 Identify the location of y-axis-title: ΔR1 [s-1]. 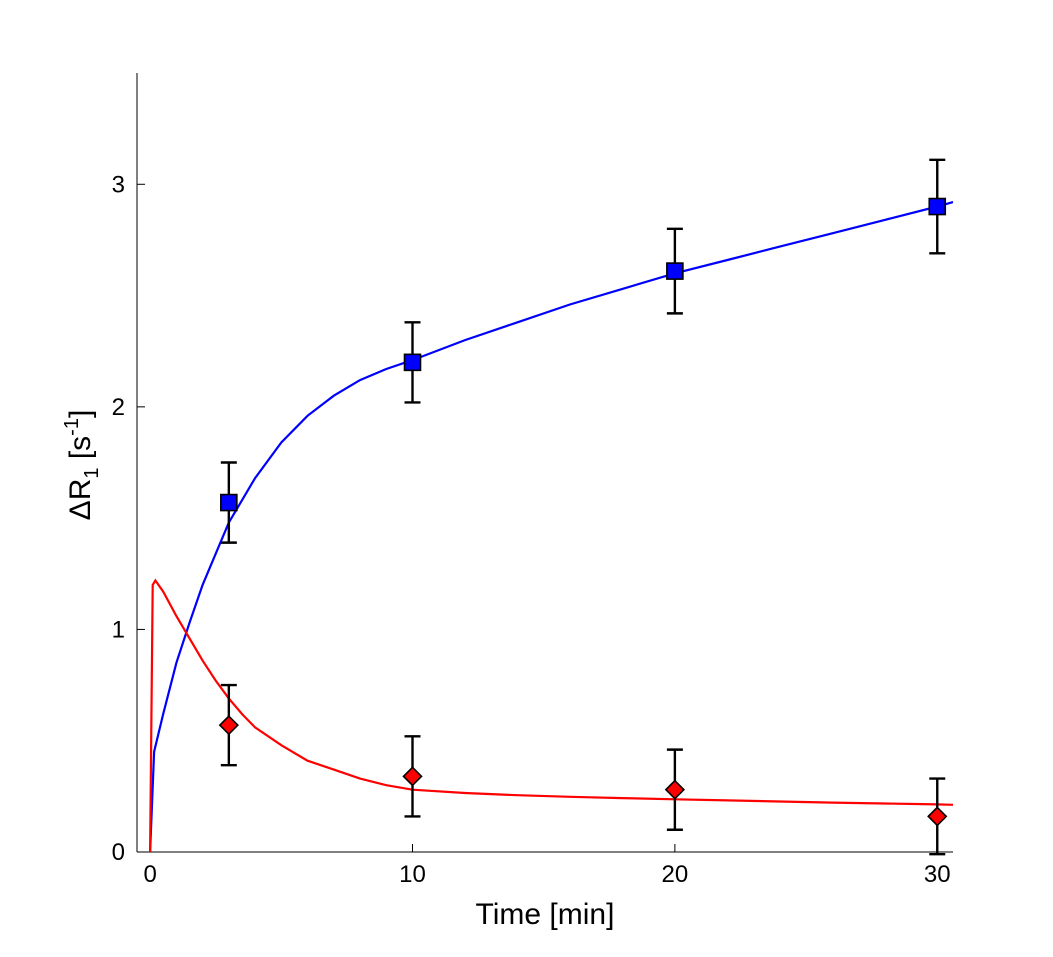
(82, 465).